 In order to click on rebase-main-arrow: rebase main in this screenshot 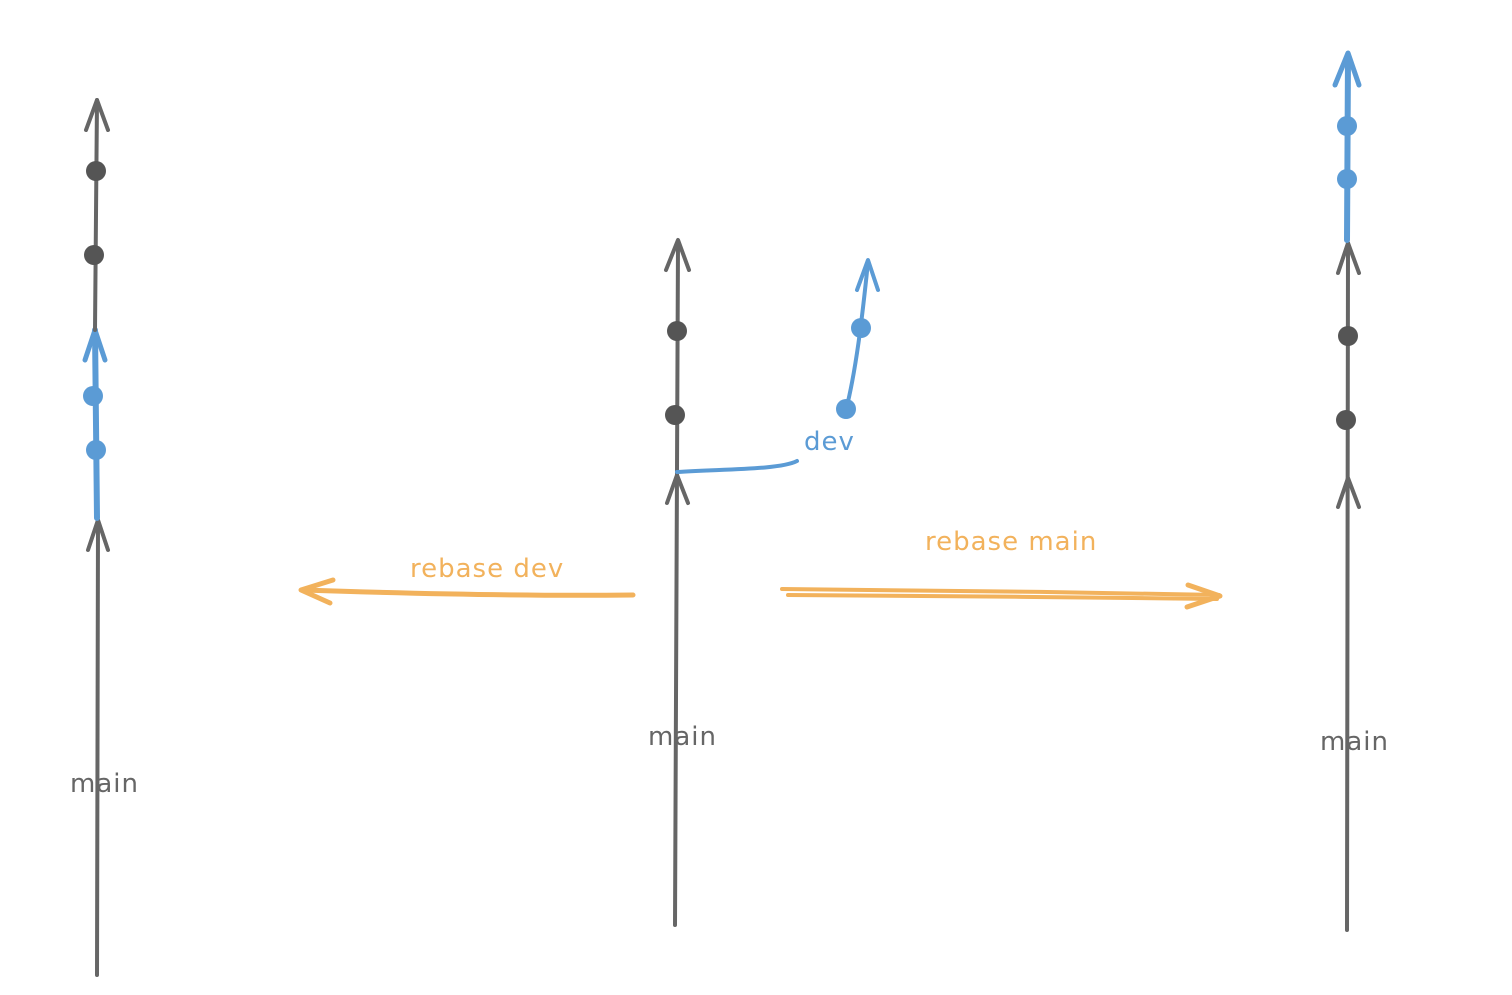, I will do `click(1001, 568)`.